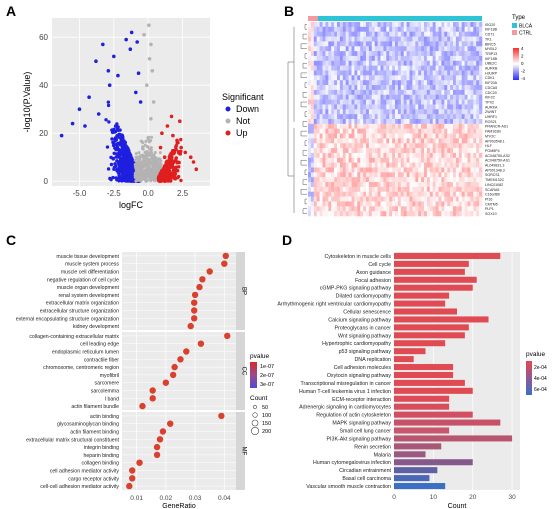 This screenshot has width=553, height=509. I want to click on kegg-x-tick-label: 20, so click(473, 497).